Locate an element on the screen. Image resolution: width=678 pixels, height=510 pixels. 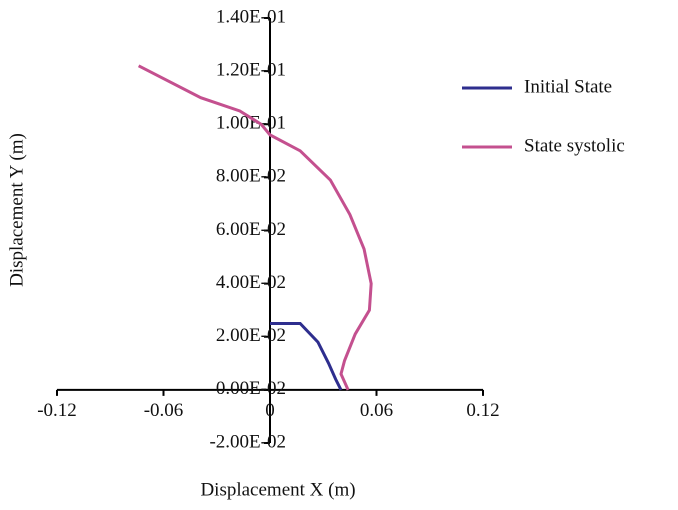
y-tick-label: 1.00E-01 is located at coordinates (251, 123).